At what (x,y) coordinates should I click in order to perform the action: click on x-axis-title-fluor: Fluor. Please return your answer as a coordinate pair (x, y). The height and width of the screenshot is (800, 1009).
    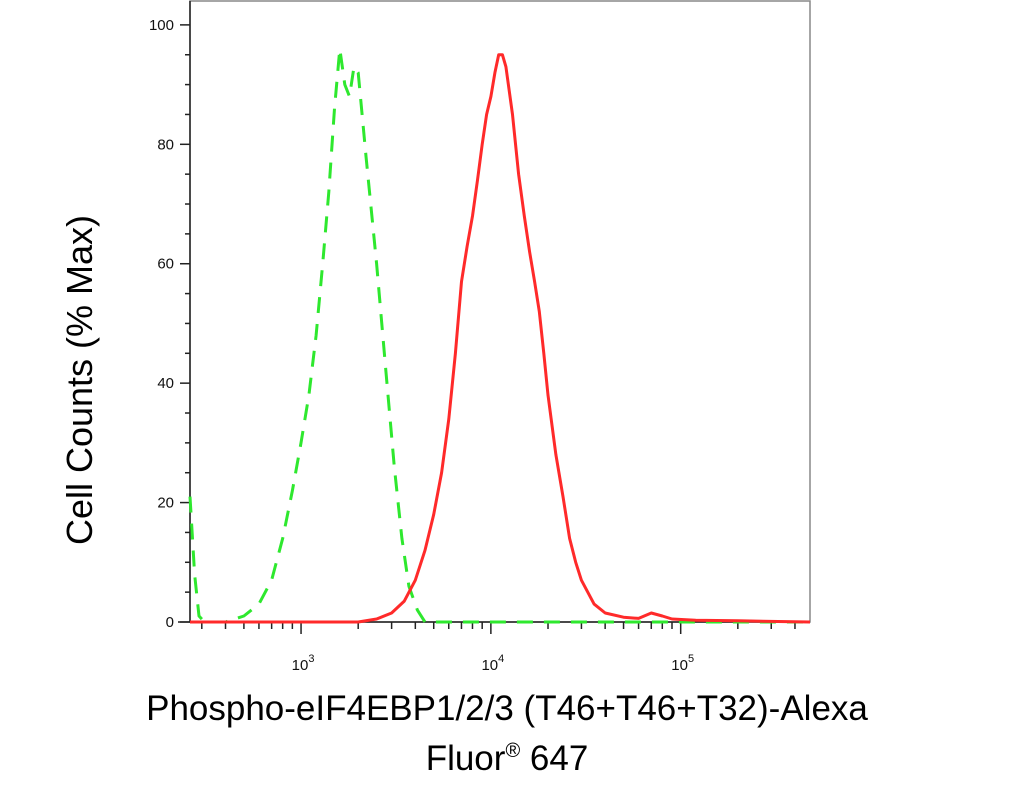
    Looking at the image, I should click on (466, 758).